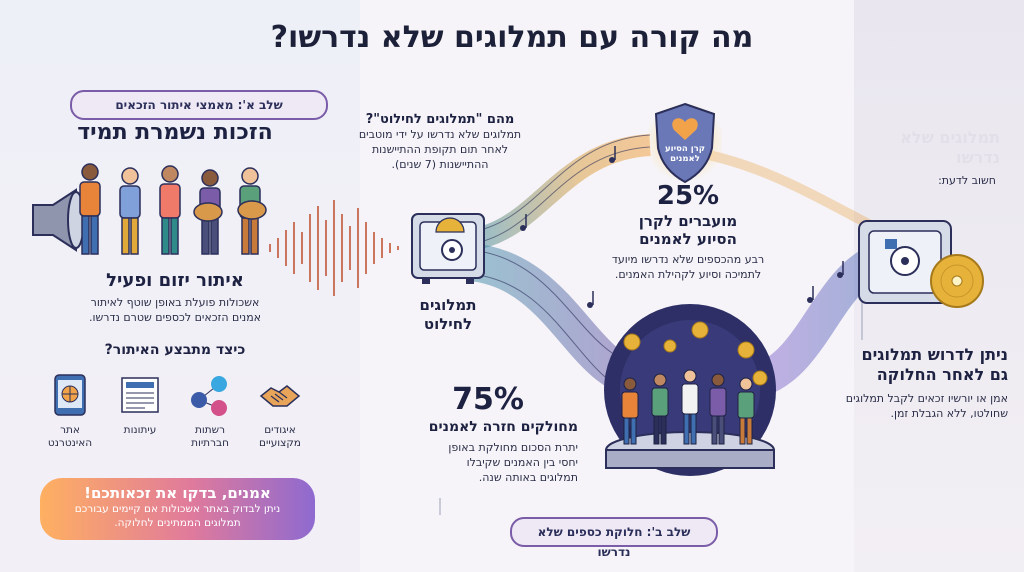 This screenshot has width=1024, height=572. What do you see at coordinates (175, 302) in the screenshot?
I see `active-search-line1: אשכולות פועלת באופן שוטף לאיתור` at bounding box center [175, 302].